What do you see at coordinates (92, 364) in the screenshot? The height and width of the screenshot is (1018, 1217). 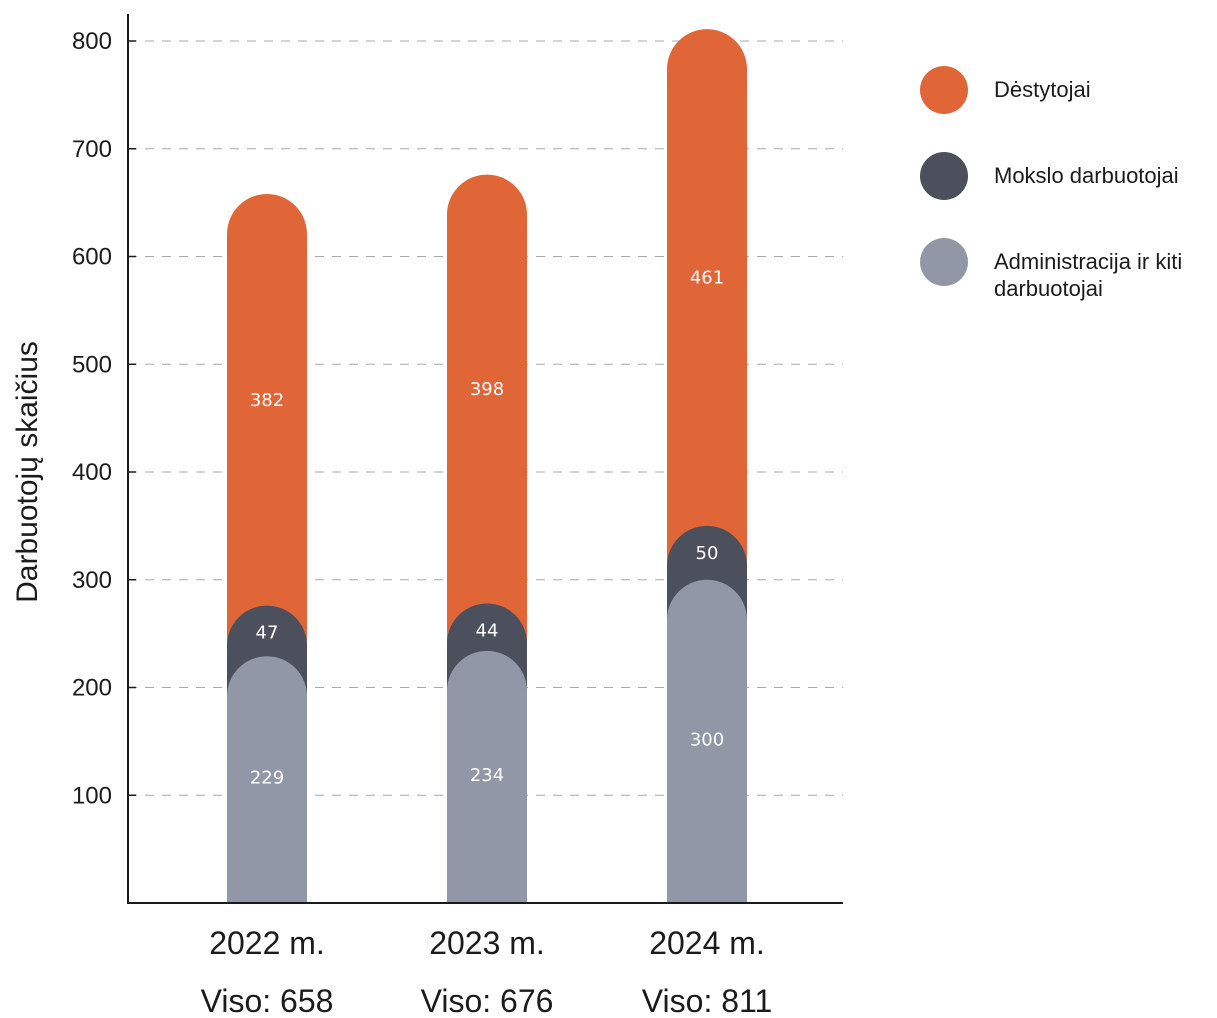 I see `y-tick-label: 500` at bounding box center [92, 364].